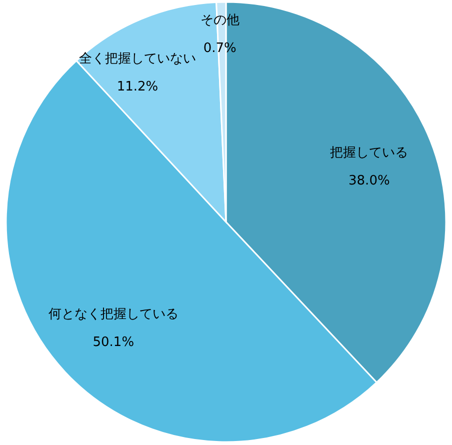 Image resolution: width=452 pixels, height=445 pixels. Describe the element at coordinates (369, 152) in the screenshot. I see `slice-label: 把握している` at that location.